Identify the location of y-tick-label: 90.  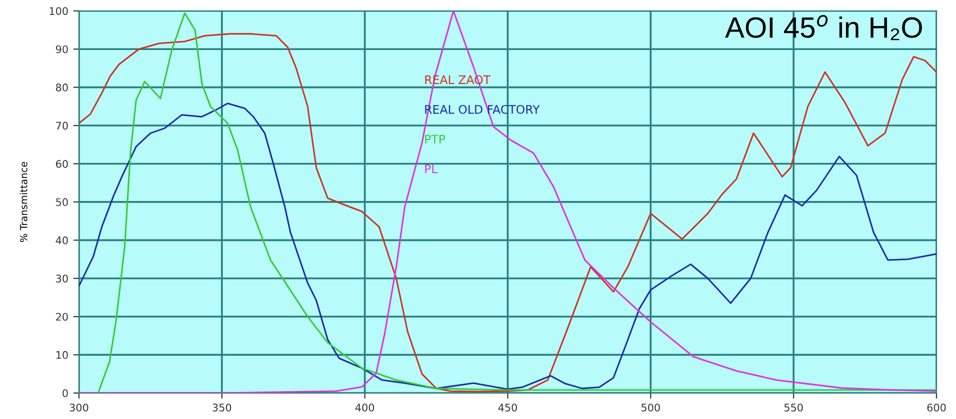
(62, 49).